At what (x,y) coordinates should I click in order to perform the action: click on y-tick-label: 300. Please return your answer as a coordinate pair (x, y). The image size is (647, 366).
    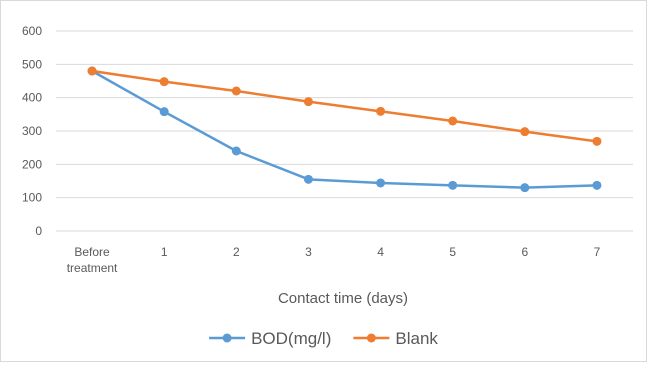
    Looking at the image, I should click on (32, 131).